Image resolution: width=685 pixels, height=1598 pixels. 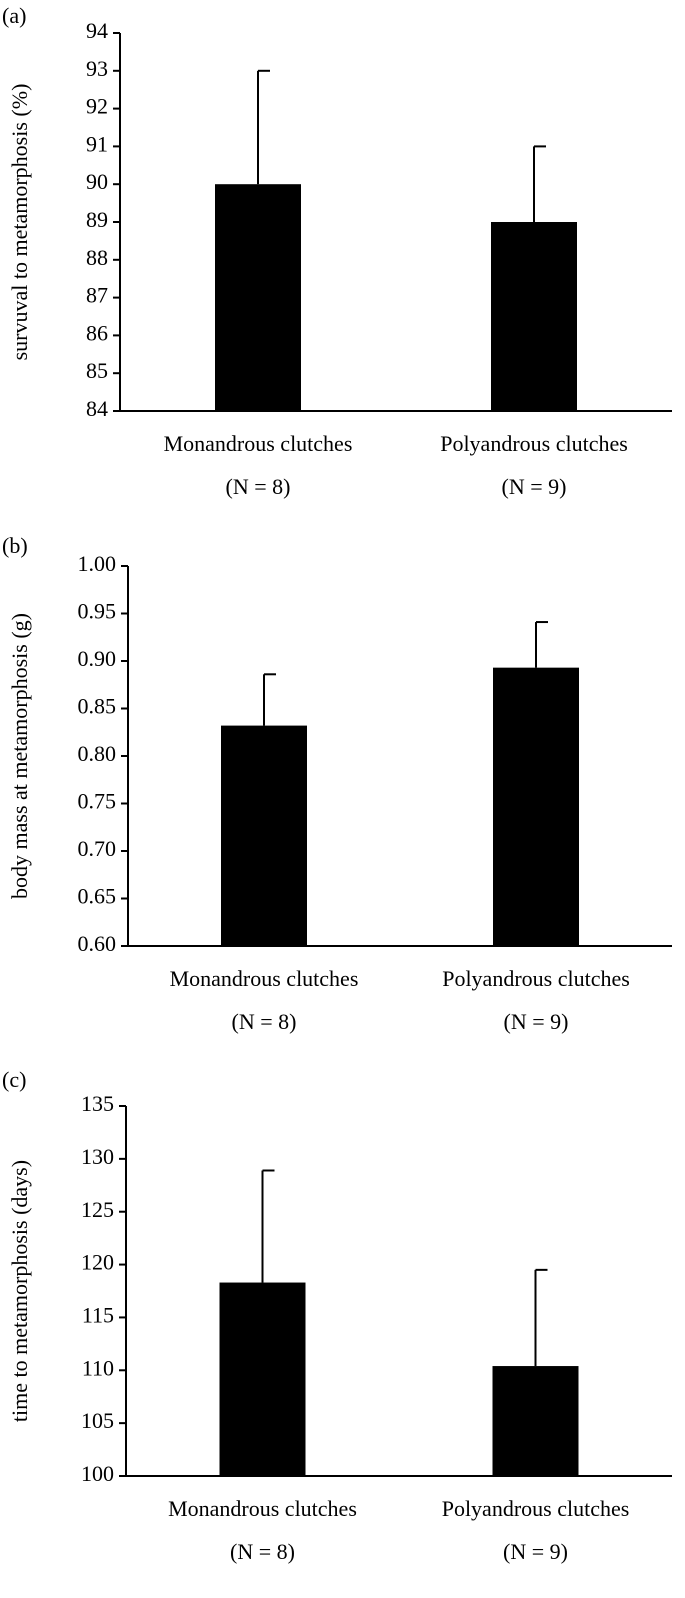 What do you see at coordinates (97, 658) in the screenshot?
I see `y-tick-label: 0.90` at bounding box center [97, 658].